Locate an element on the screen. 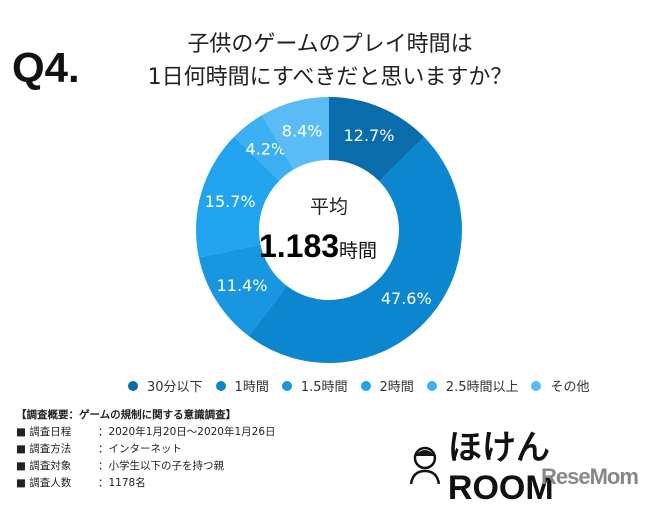 The image size is (655, 508). legend-item: 2時間 is located at coordinates (387, 385).